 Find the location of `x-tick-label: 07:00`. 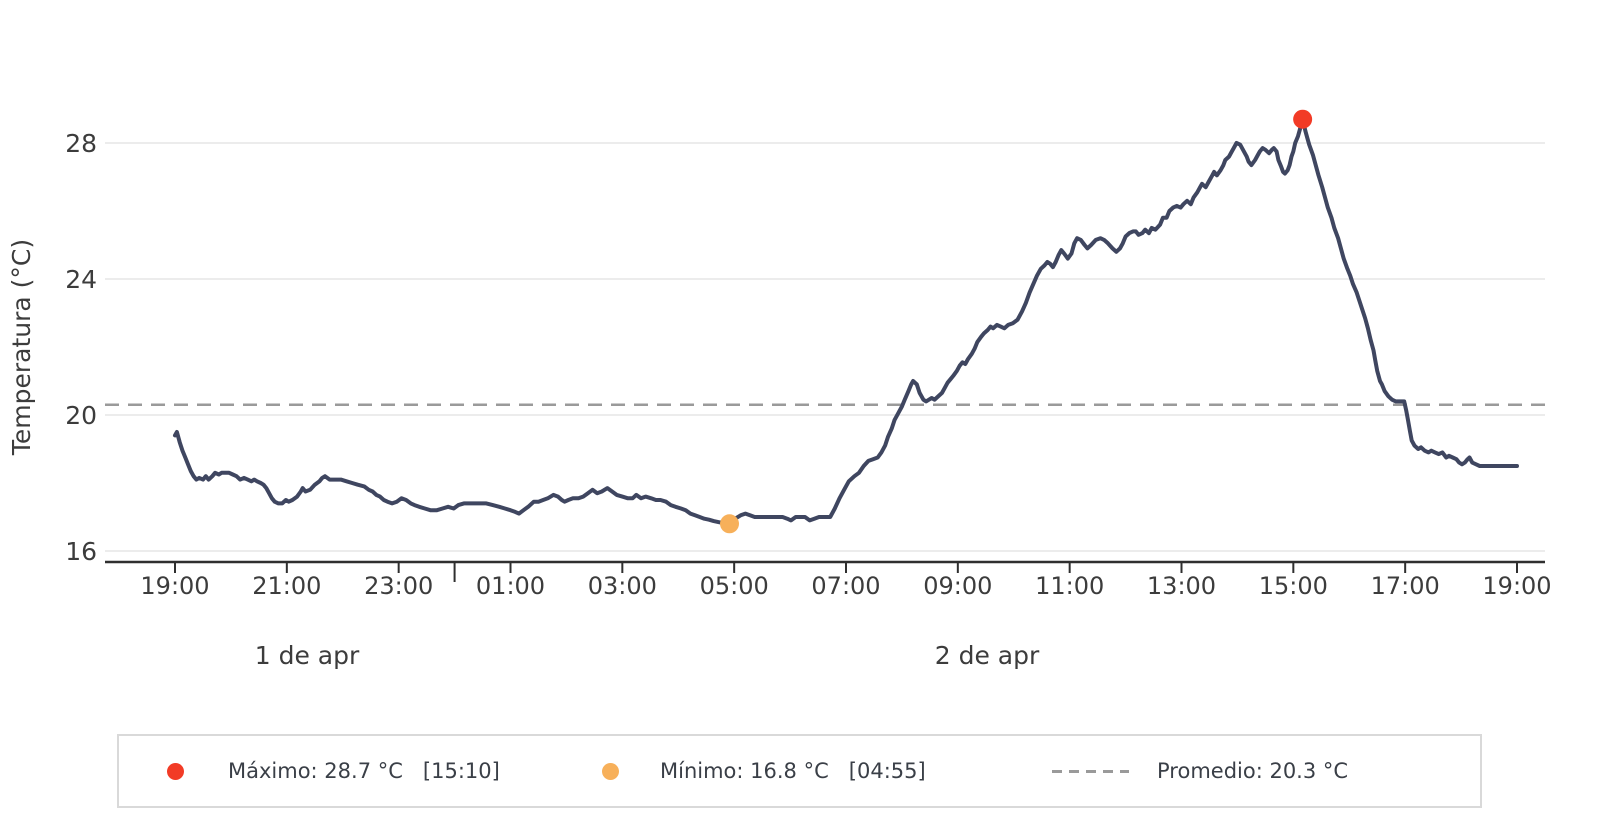

x-tick-label: 07:00 is located at coordinates (845, 586).